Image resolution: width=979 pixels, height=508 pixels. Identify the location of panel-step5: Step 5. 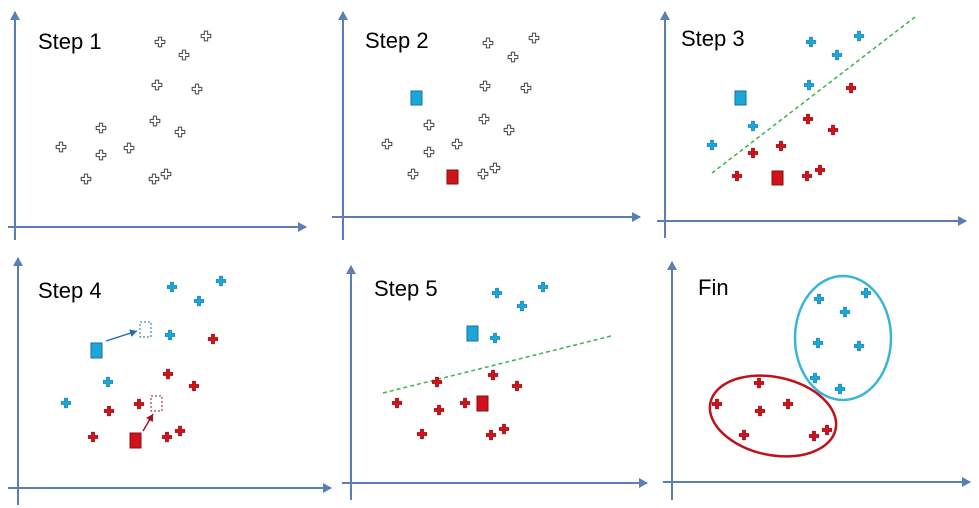
(495, 382).